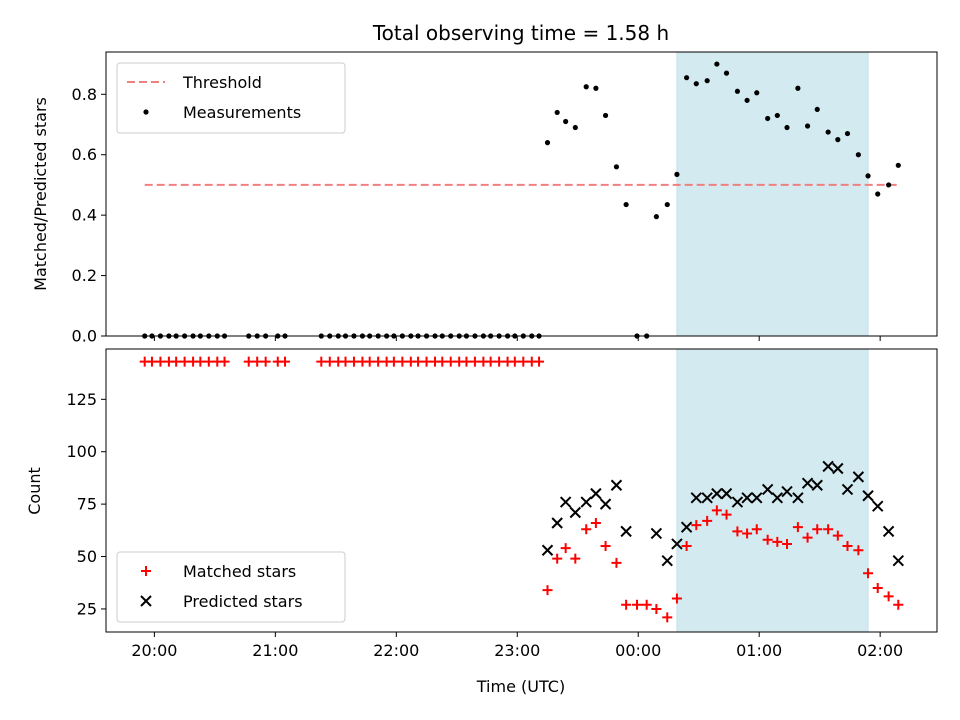 Image resolution: width=960 pixels, height=720 pixels. What do you see at coordinates (396, 650) in the screenshot?
I see `x-tick-label: 22:00` at bounding box center [396, 650].